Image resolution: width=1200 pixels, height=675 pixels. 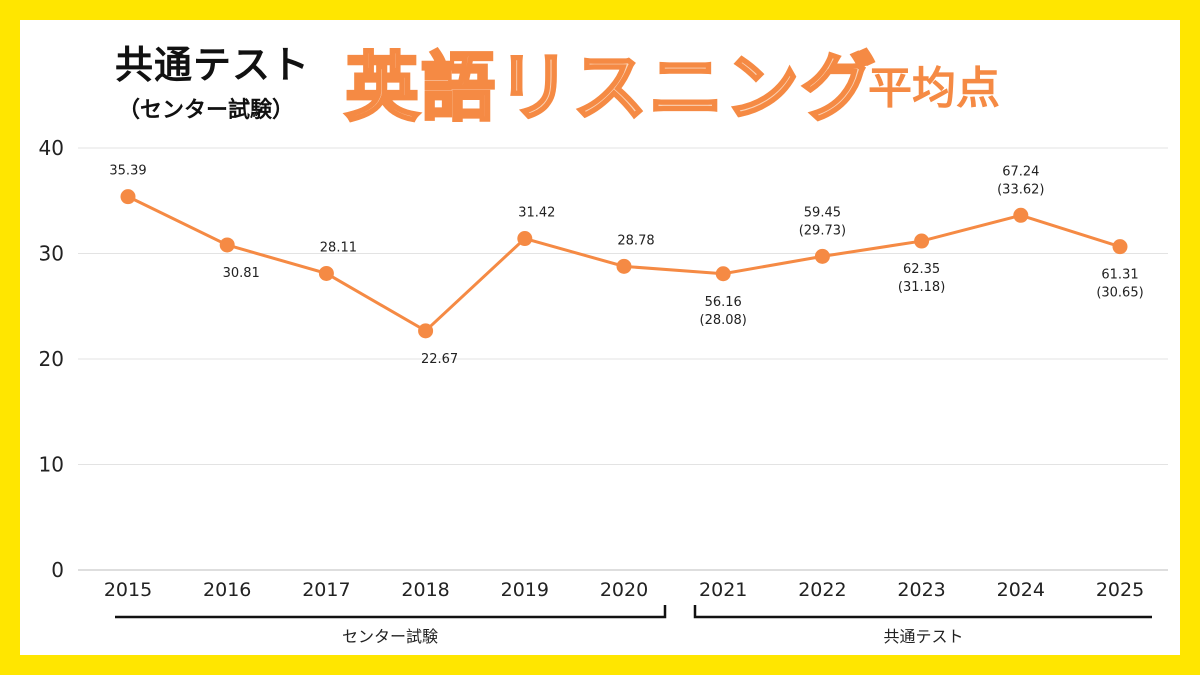 What do you see at coordinates (390, 636) in the screenshot?
I see `group-label: センター試験` at bounding box center [390, 636].